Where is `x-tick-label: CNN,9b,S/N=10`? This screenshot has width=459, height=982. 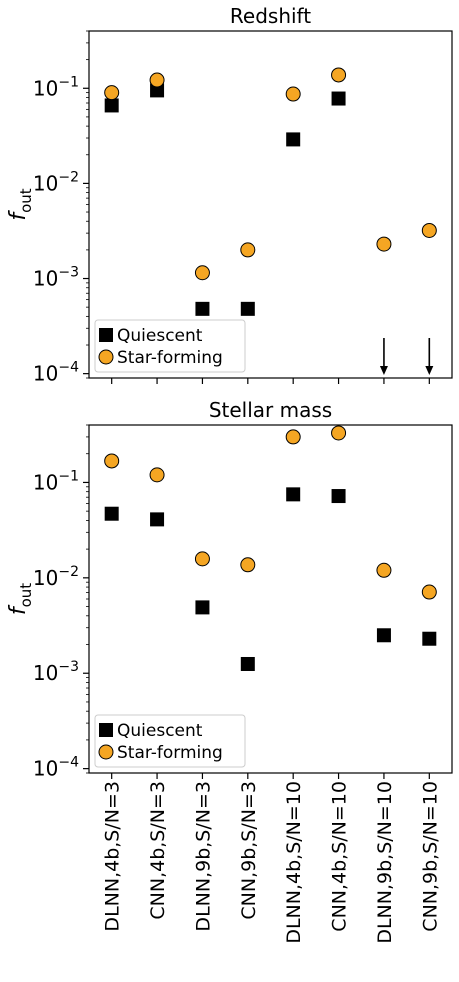 x-tick-label: CNN,9b,S/N=10 is located at coordinates (430, 856).